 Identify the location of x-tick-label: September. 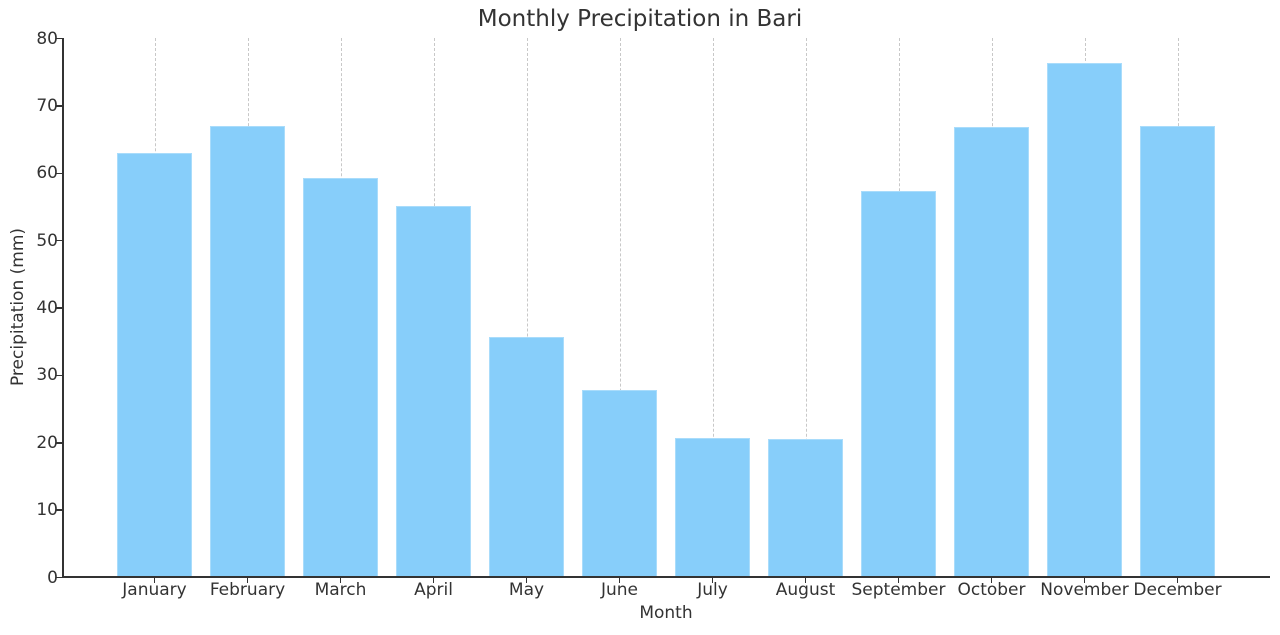
(898, 590).